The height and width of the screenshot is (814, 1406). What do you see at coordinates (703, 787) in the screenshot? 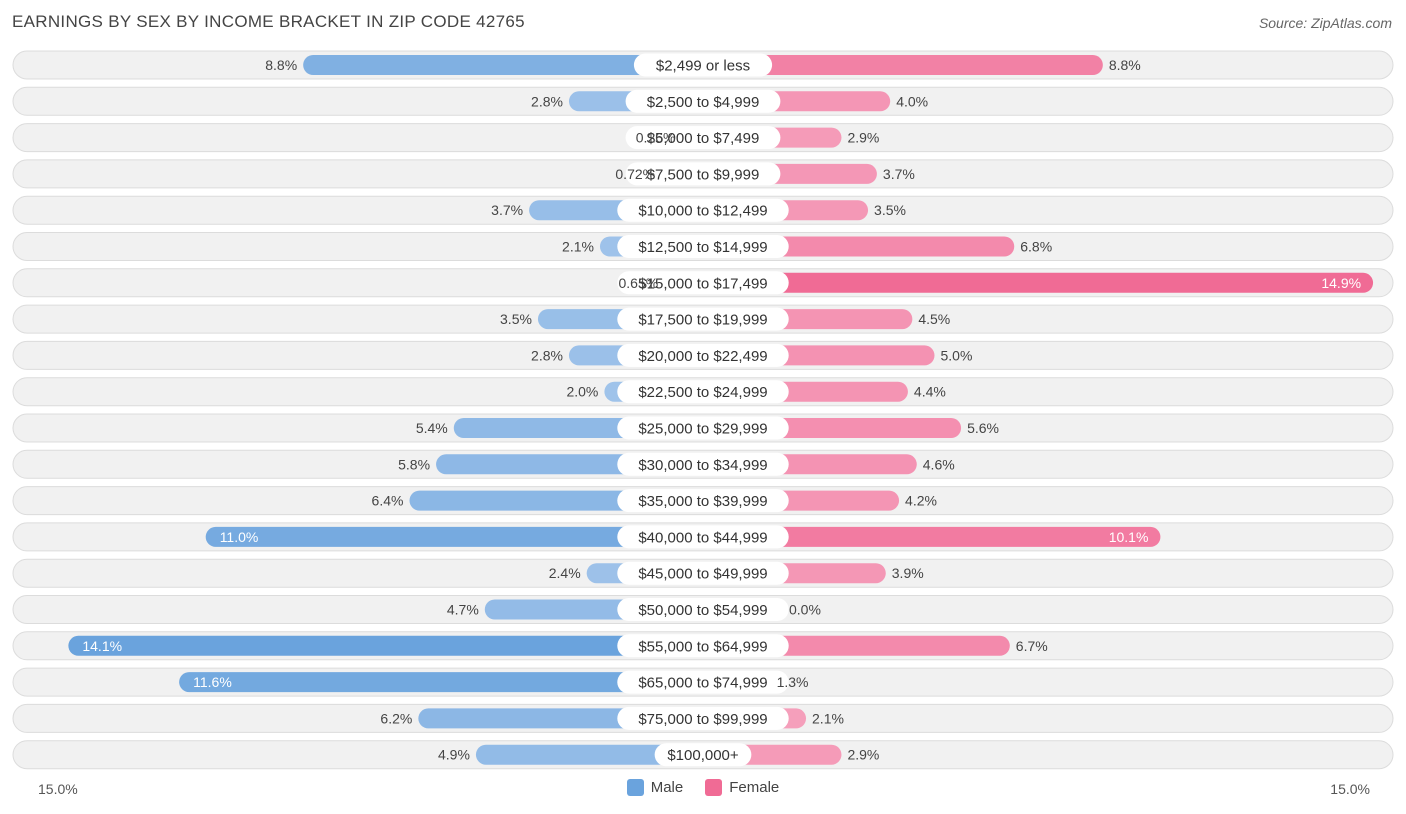
I see `legend: Male Female` at bounding box center [703, 787].